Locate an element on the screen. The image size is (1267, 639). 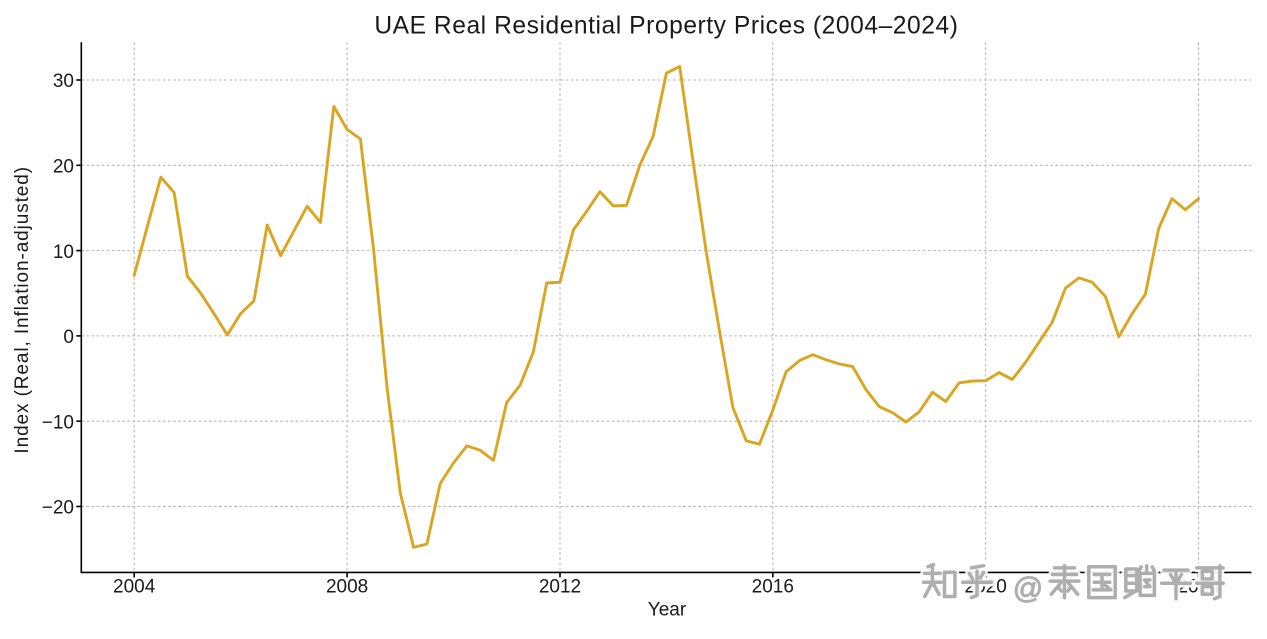
svg-text: 2016 is located at coordinates (773, 587).